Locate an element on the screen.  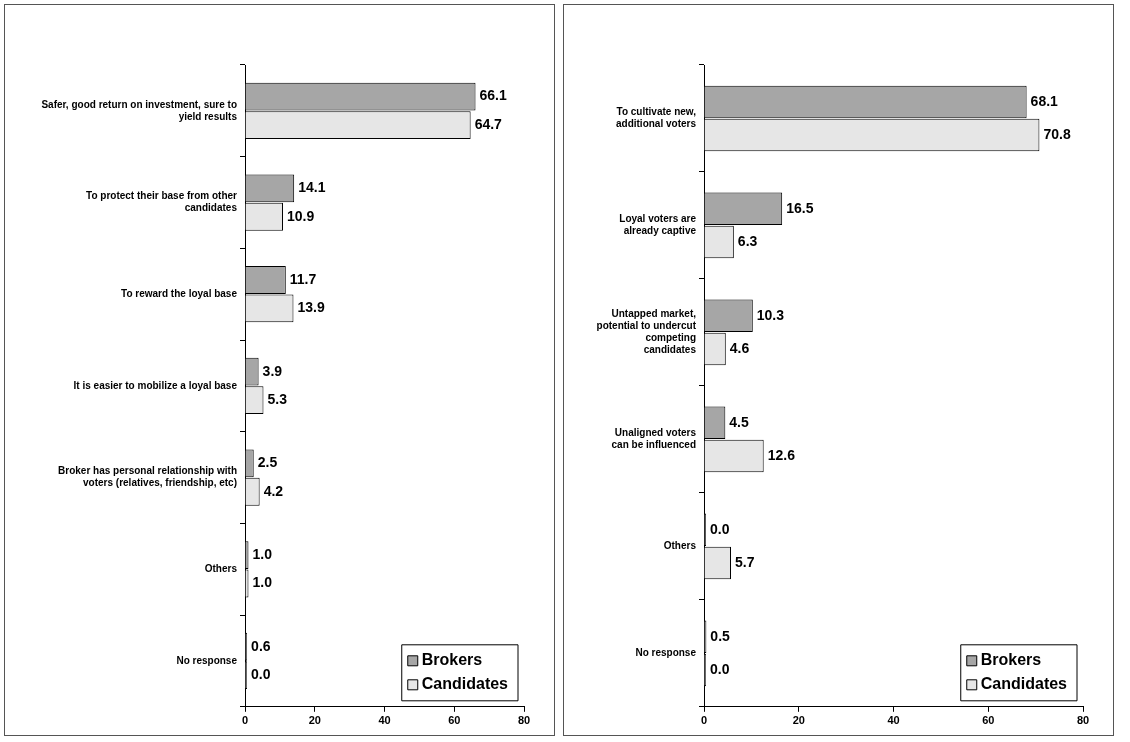
y-tick-label: Broker has personal relationship with voters (relatives, friendship, etc) is located at coordinates (147, 477).